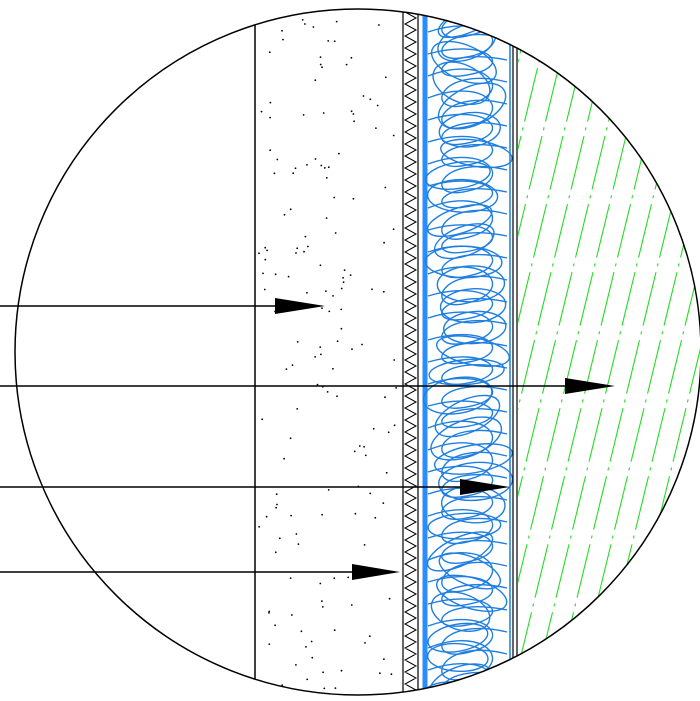  I want to click on leader-arrow-cladding, so click(307, 386).